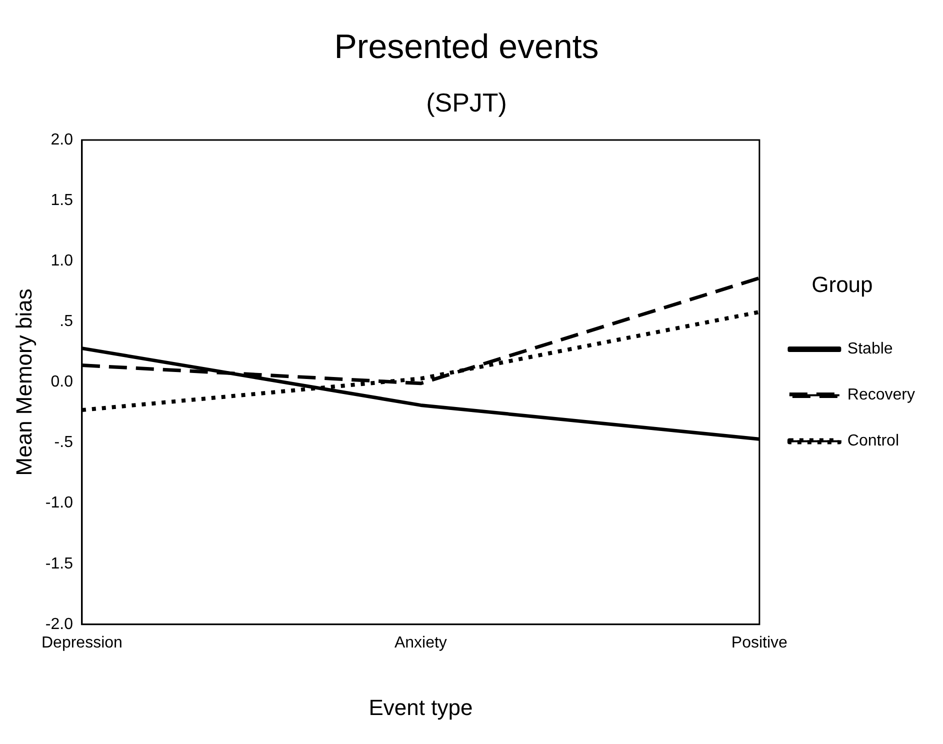  What do you see at coordinates (64, 443) in the screenshot?
I see `y-tick-label: -.5` at bounding box center [64, 443].